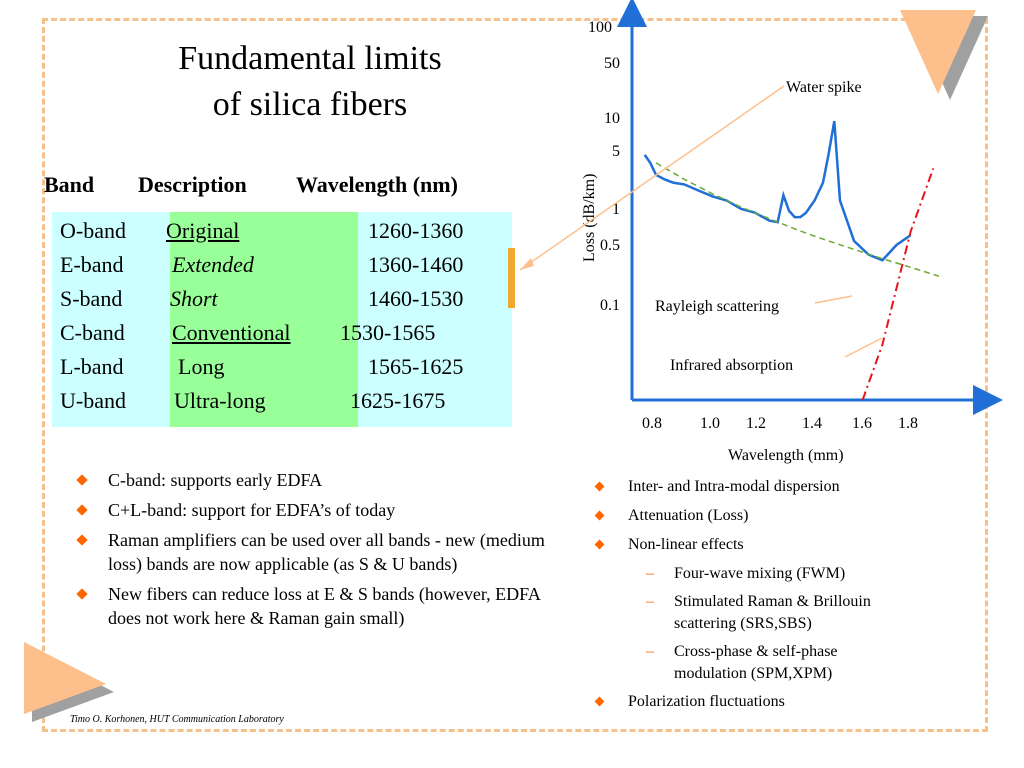  Describe the element at coordinates (194, 298) in the screenshot. I see `description-cell: Short` at that location.